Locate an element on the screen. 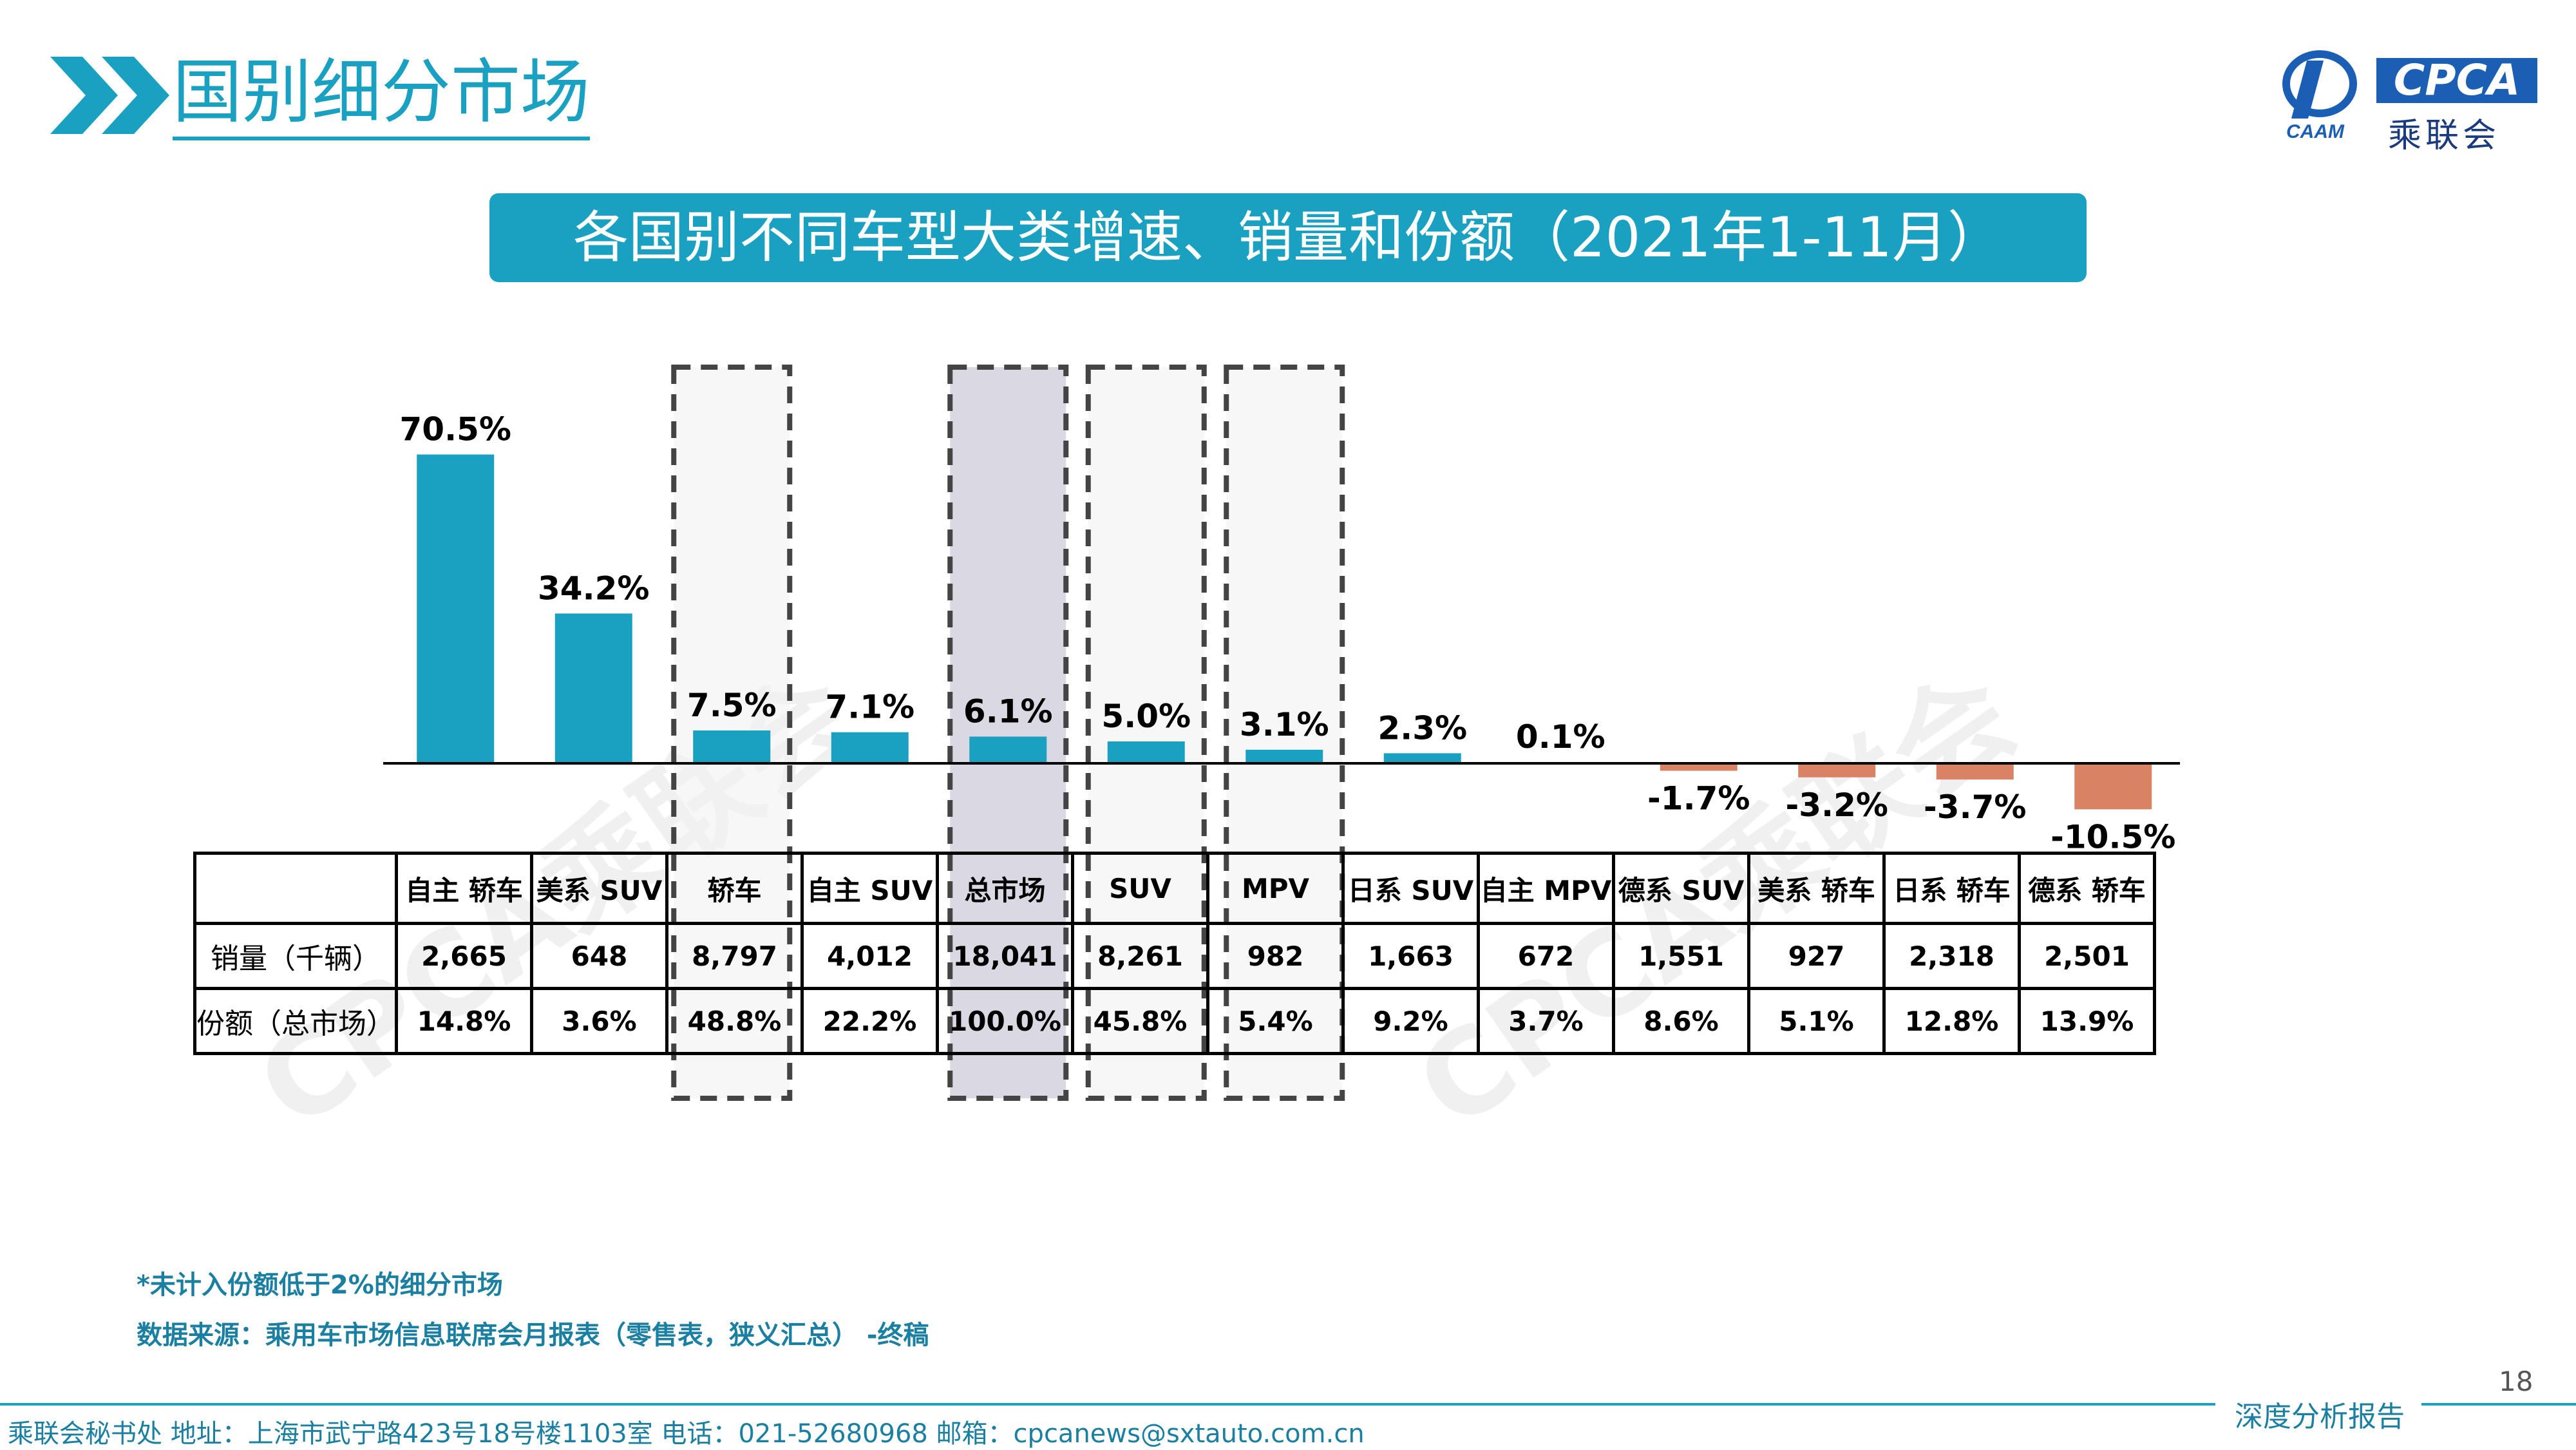 This screenshot has height=1450, width=2576. share-cell: 45.8% is located at coordinates (1140, 1021).